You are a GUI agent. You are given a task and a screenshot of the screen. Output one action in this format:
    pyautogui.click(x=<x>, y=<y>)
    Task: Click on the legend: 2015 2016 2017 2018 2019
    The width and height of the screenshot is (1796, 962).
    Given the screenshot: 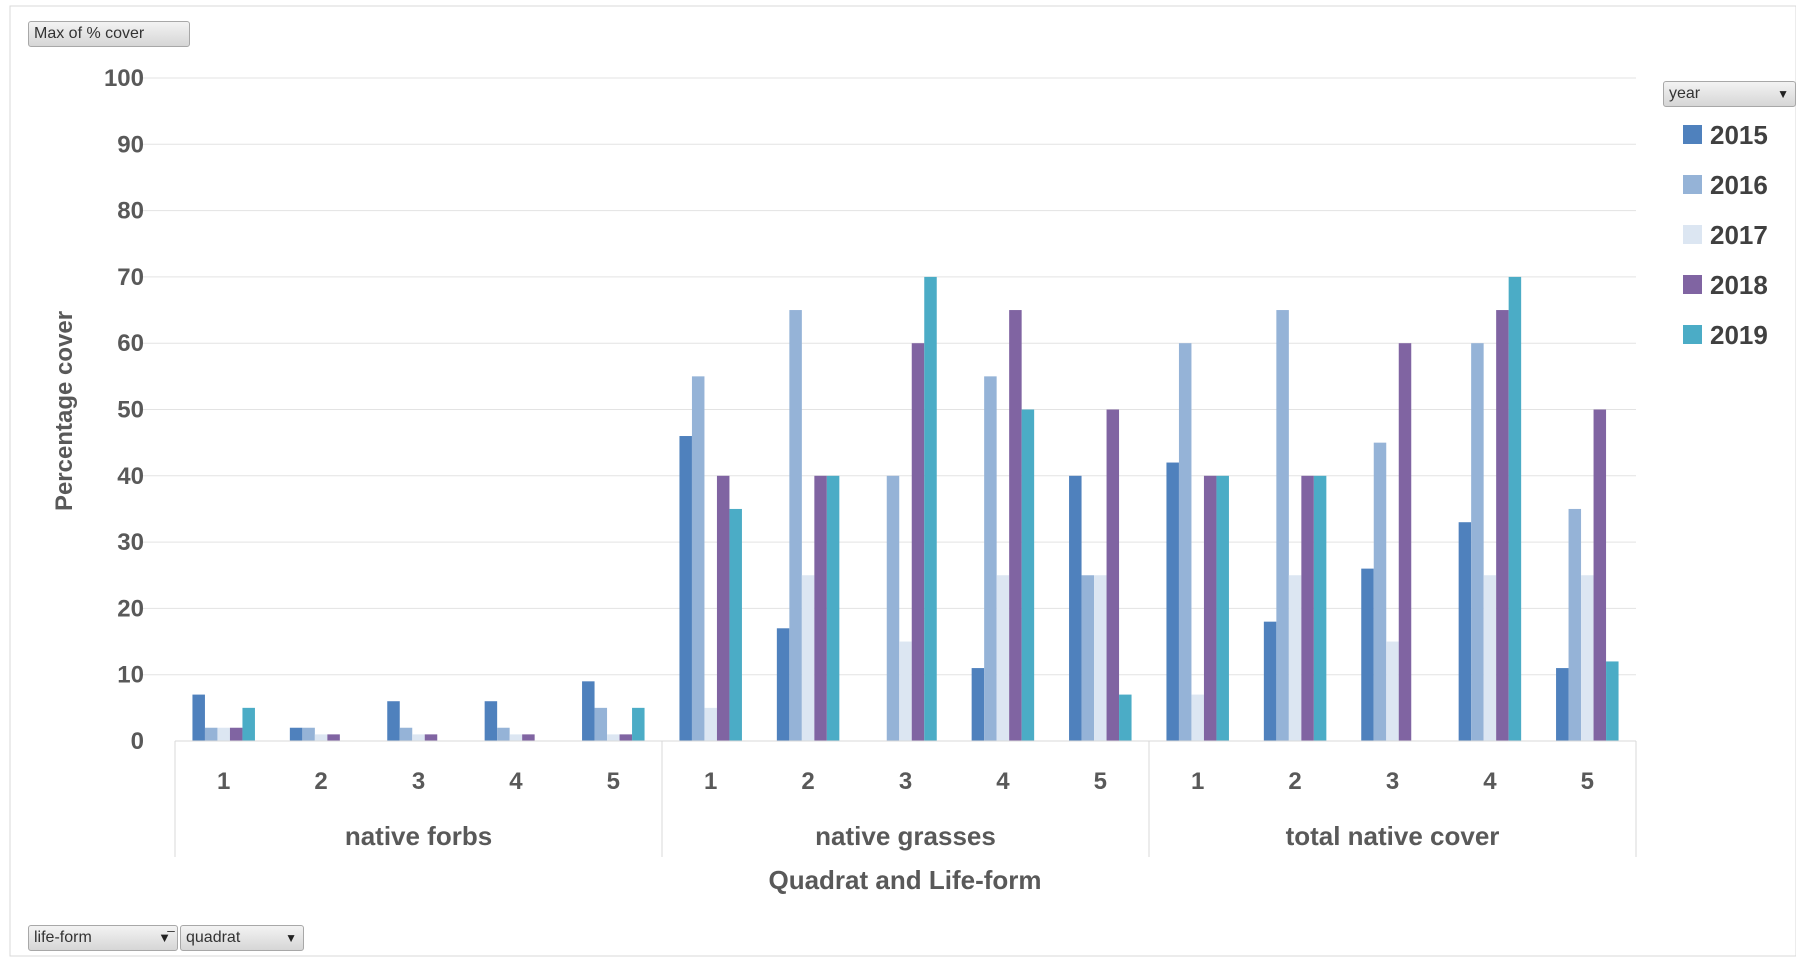 What is the action you would take?
    pyautogui.click(x=1725, y=235)
    